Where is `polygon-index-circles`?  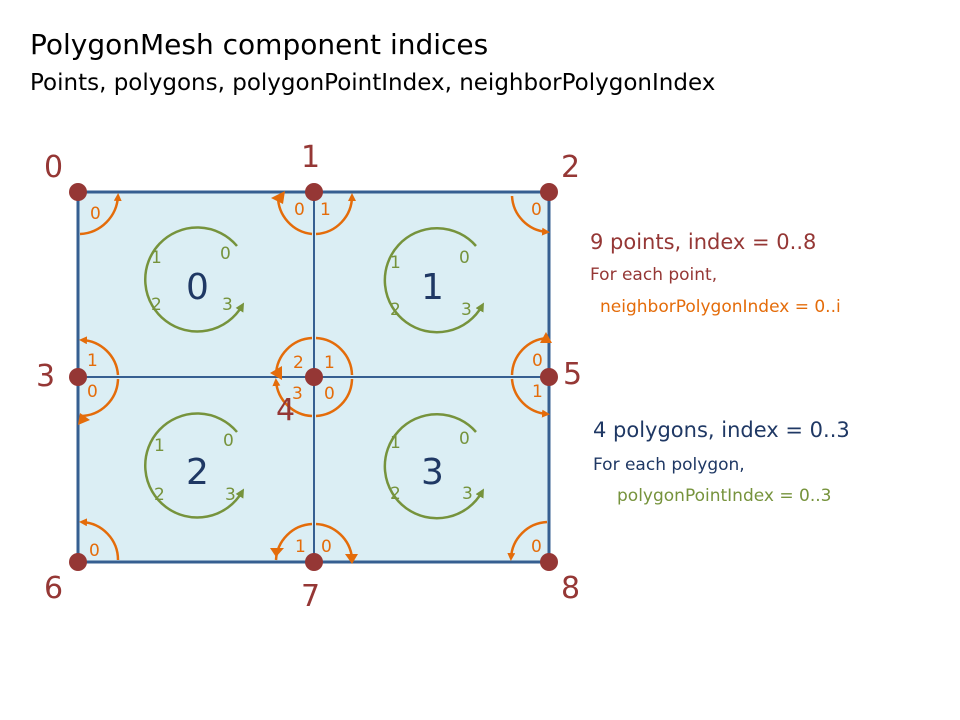
polygon-index-circles is located at coordinates (314, 373).